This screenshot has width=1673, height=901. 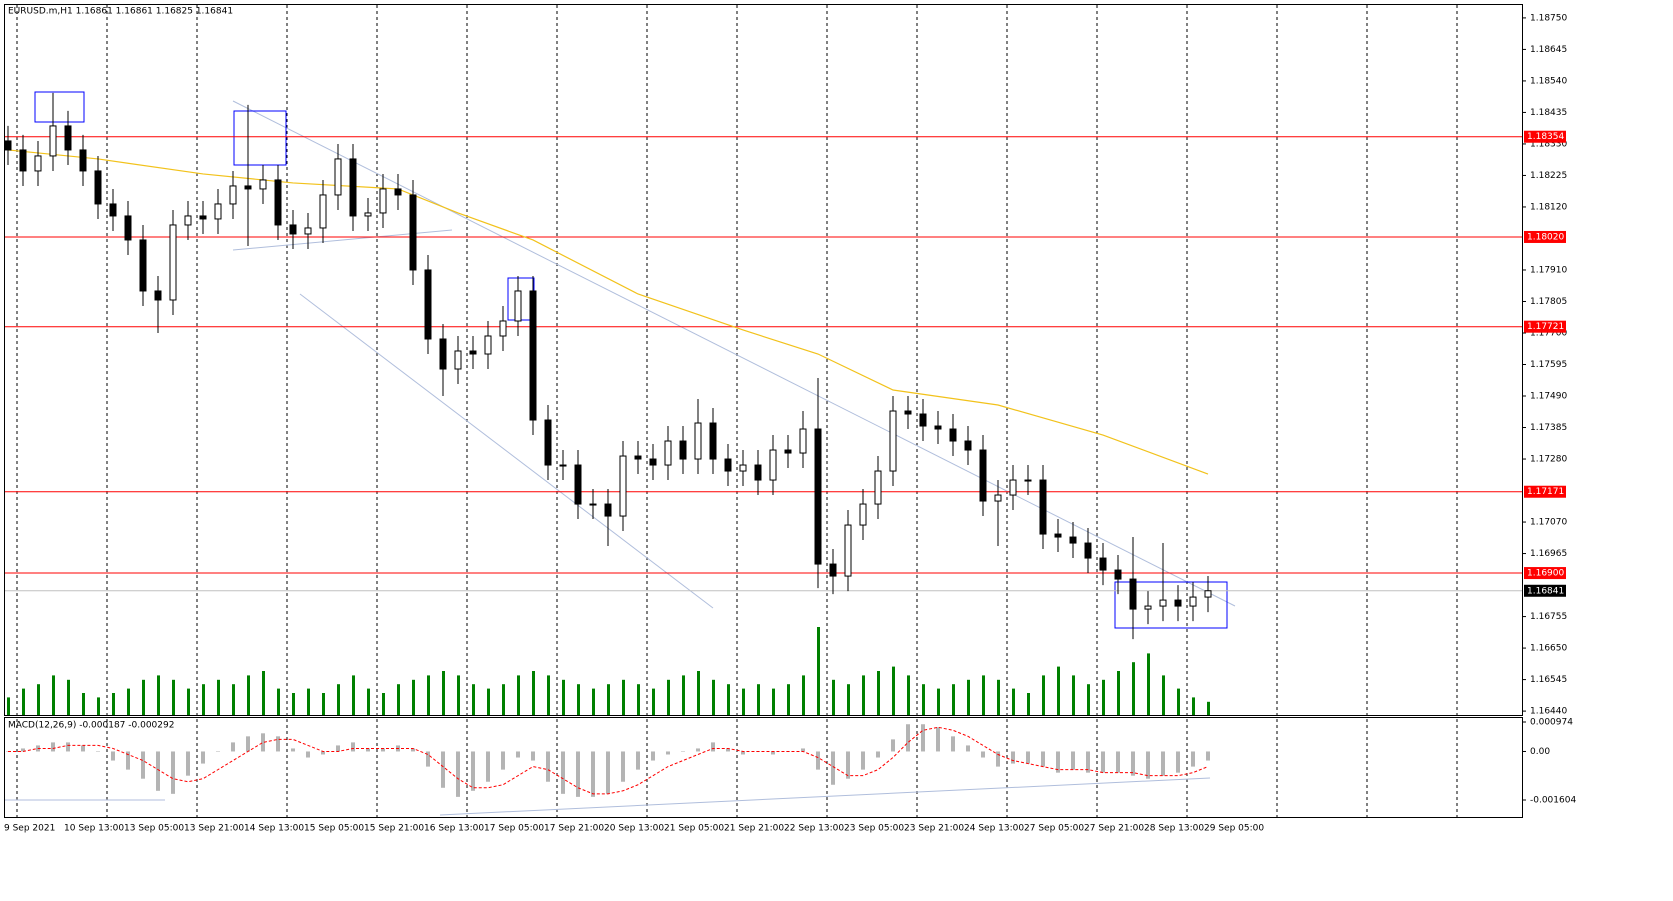 I want to click on y-tick-label: 1.18225, so click(x=1548, y=176).